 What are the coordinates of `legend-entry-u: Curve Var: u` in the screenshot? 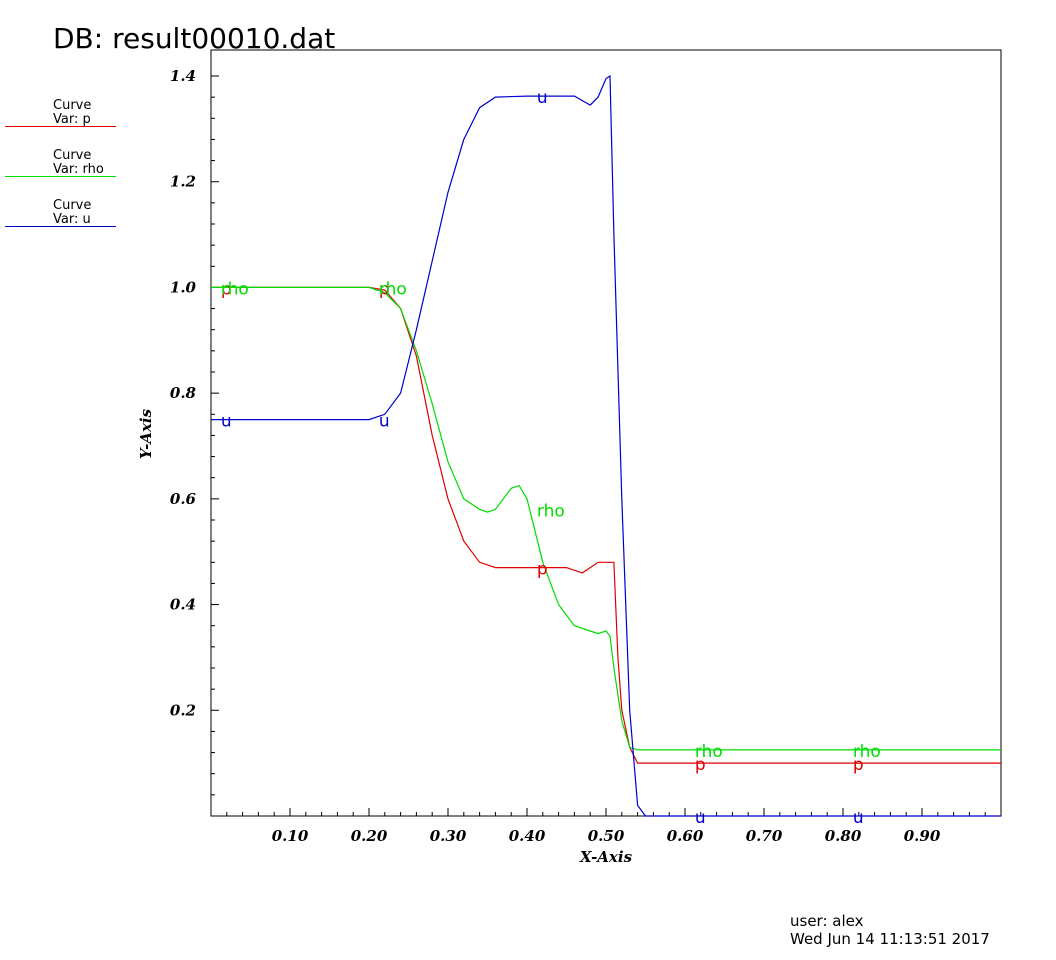 It's located at (65, 221).